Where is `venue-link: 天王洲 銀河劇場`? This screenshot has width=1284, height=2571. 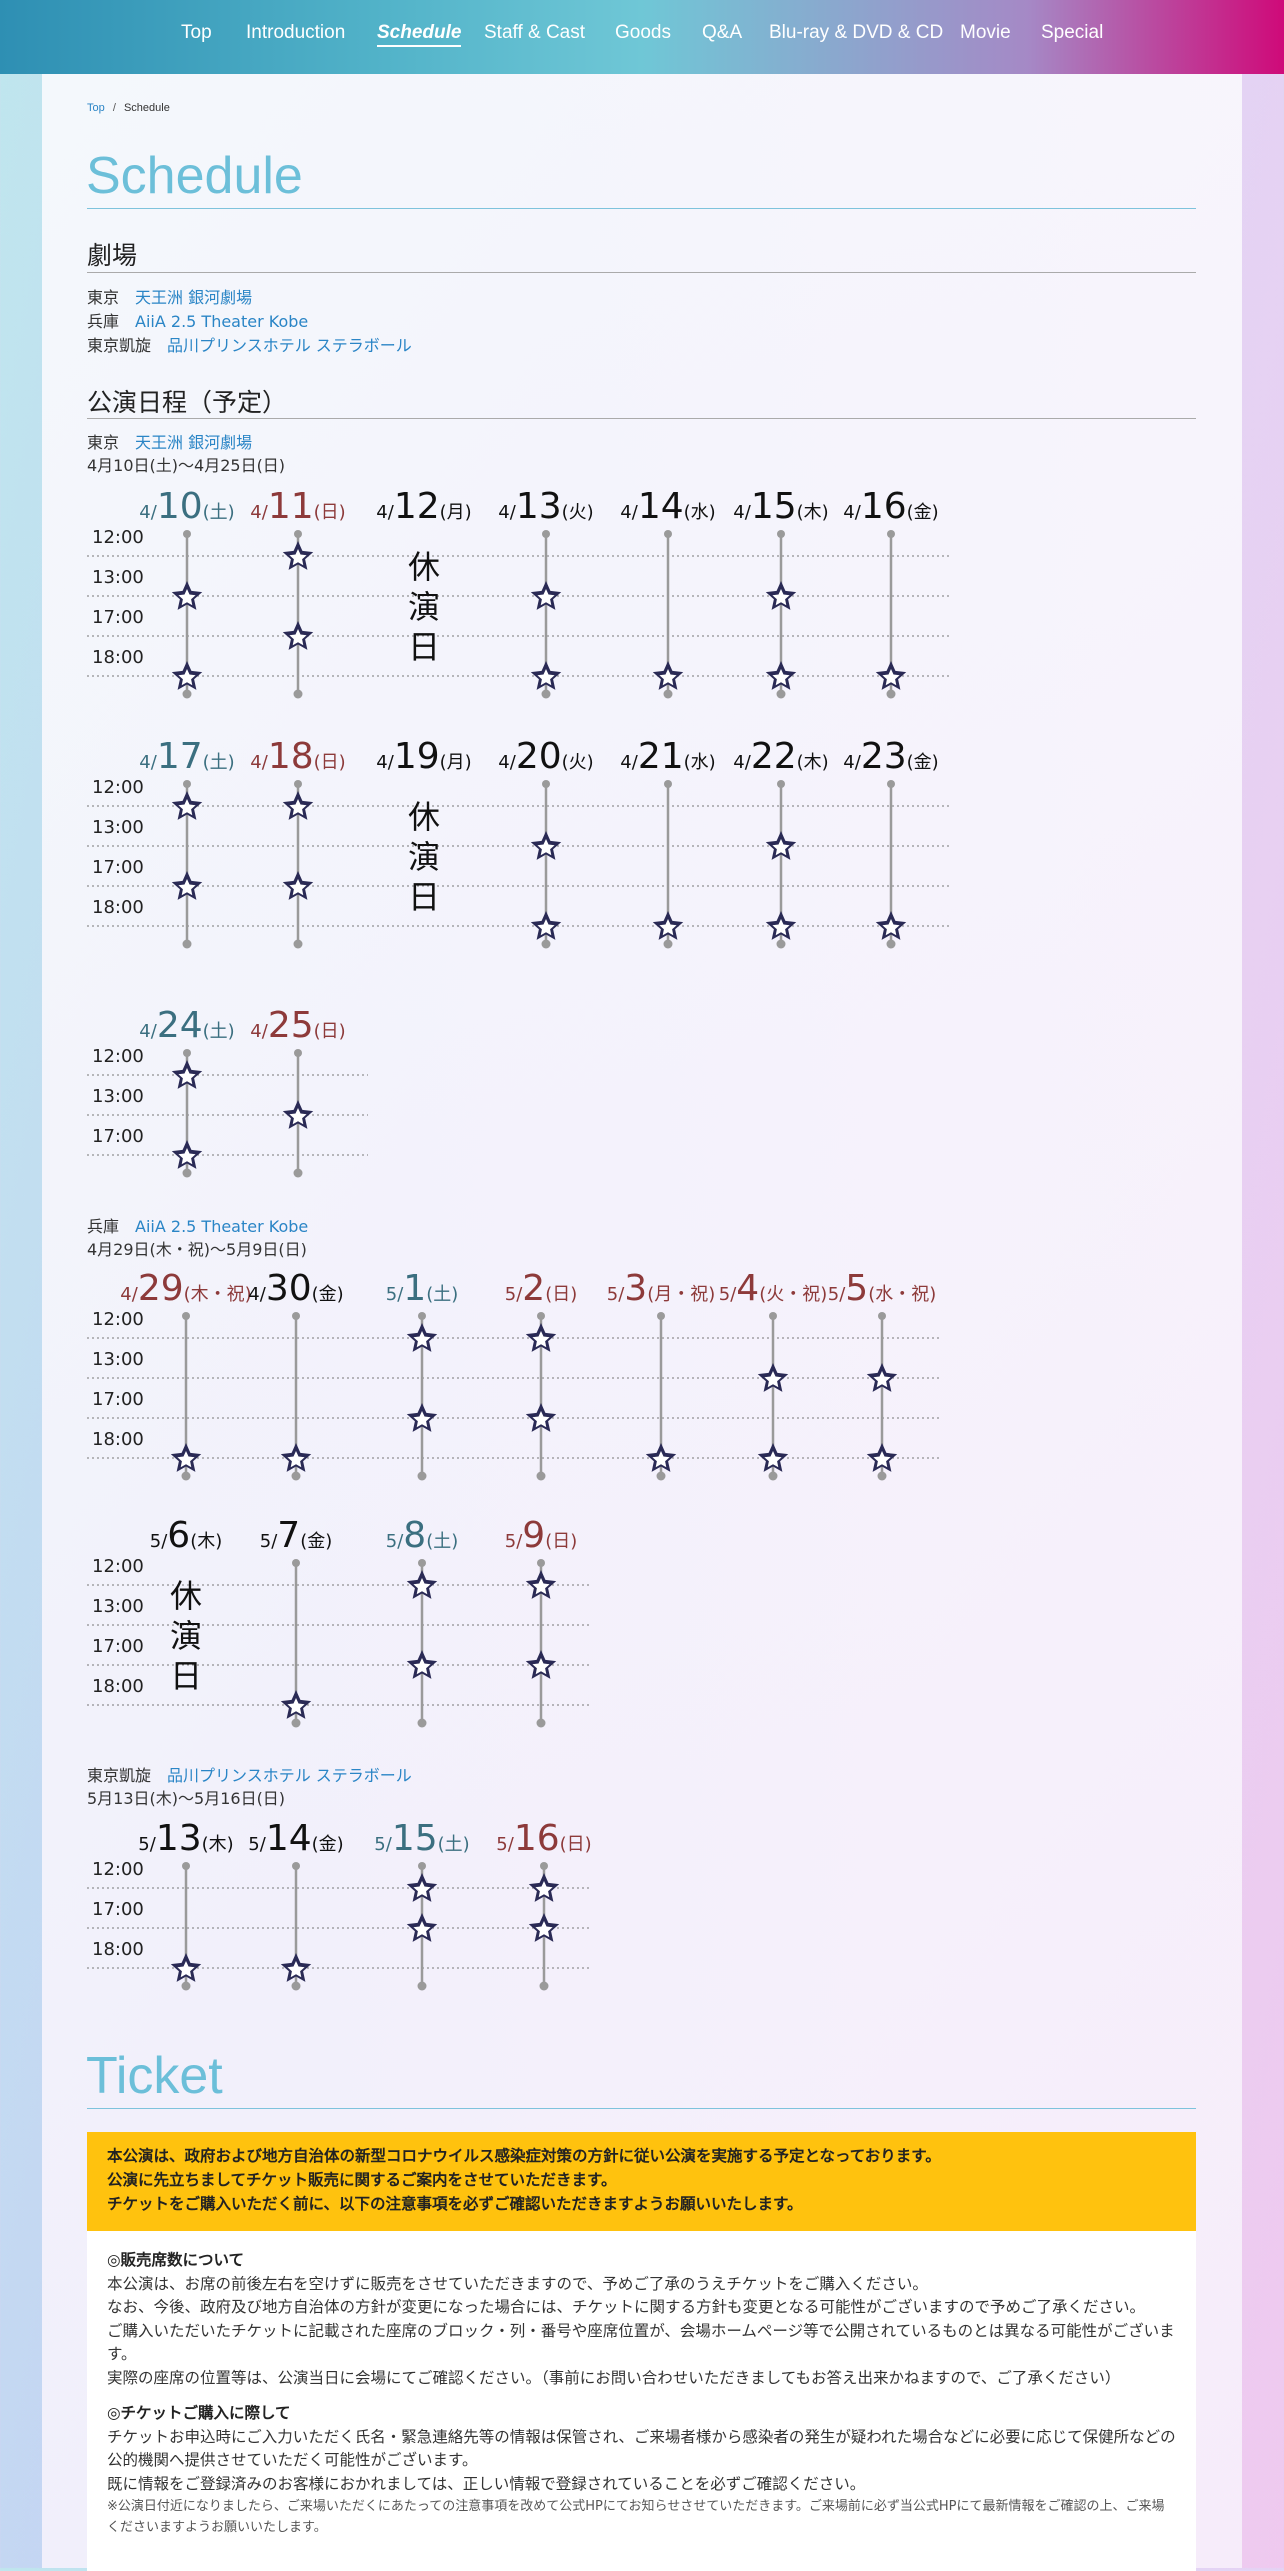
venue-link: 天王洲 銀河劇場 is located at coordinates (194, 442).